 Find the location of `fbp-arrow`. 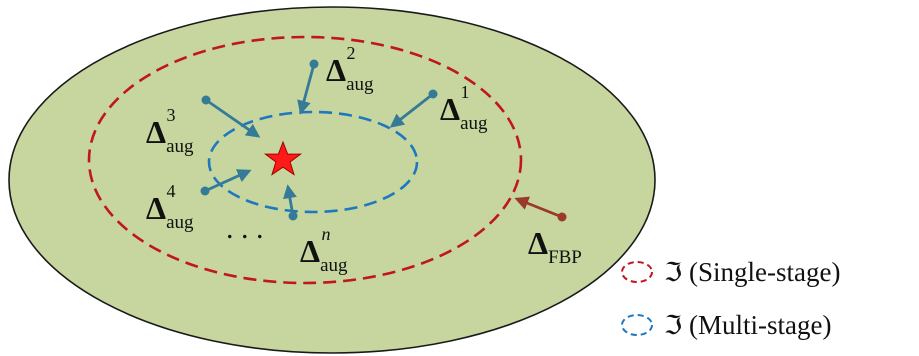

fbp-arrow is located at coordinates (538, 207).